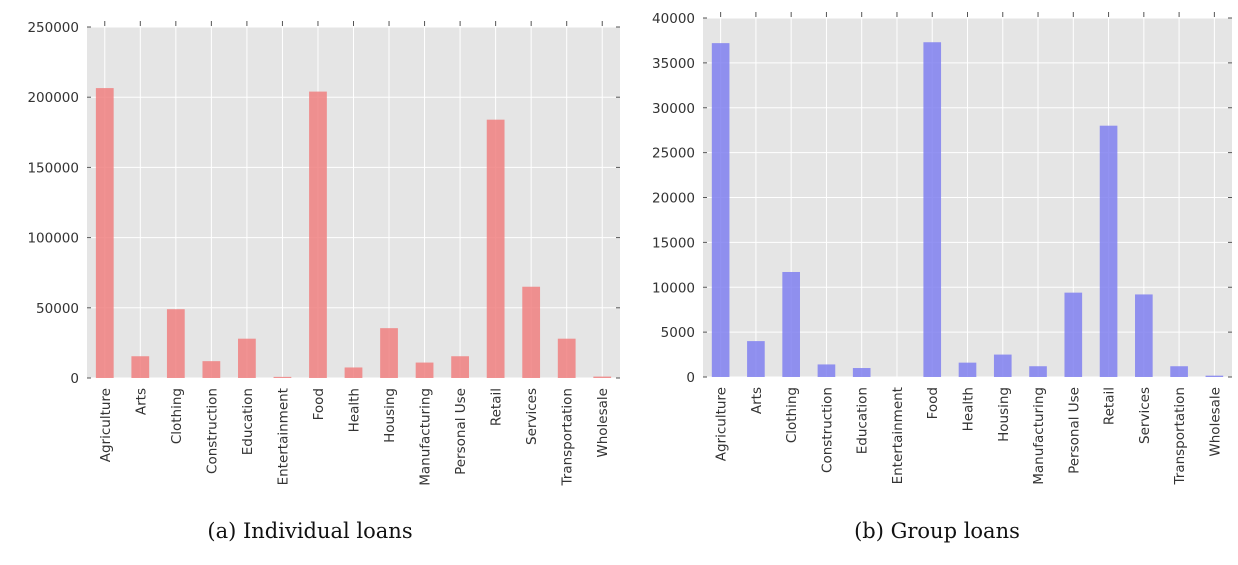 This screenshot has height=565, width=1238. Describe the element at coordinates (673, 154) in the screenshot. I see `y-tick-label: 25000` at that location.